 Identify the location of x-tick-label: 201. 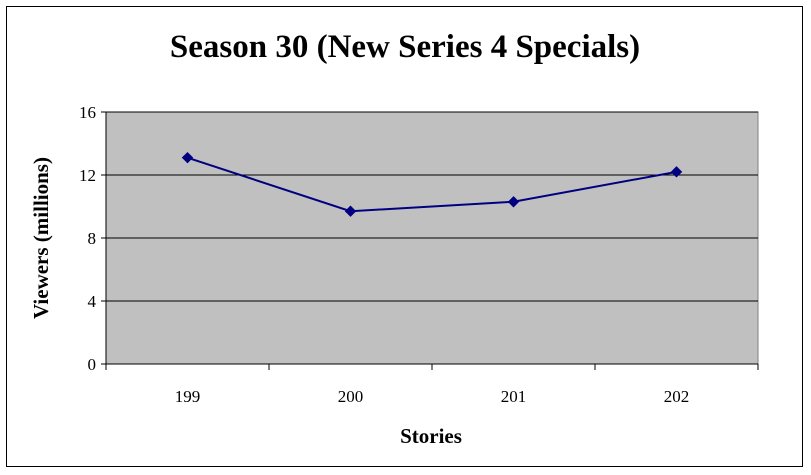
(514, 396).